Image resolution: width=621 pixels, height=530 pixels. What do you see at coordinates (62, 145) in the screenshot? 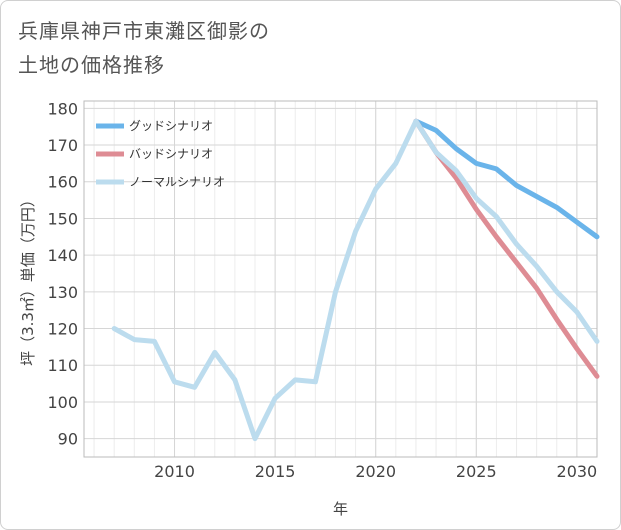
I see `y-tick-label: 170` at bounding box center [62, 145].